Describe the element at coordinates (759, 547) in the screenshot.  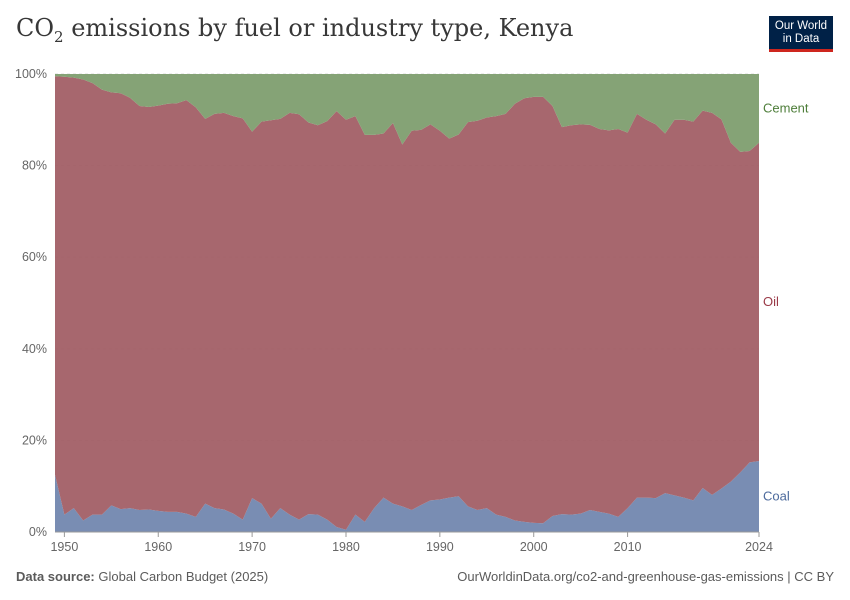
I see `x-tick-label: 2024` at that location.